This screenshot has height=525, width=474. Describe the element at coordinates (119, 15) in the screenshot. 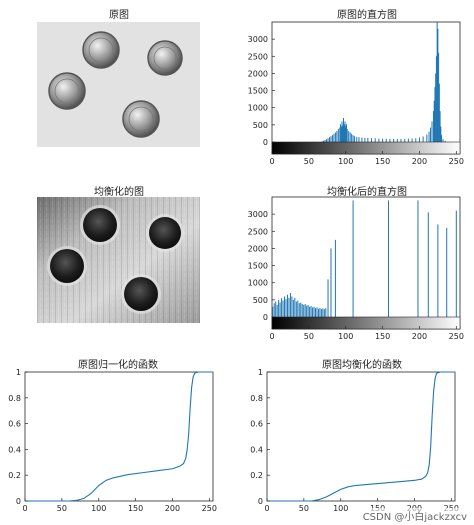

I see `original-image-title: 原图` at that location.